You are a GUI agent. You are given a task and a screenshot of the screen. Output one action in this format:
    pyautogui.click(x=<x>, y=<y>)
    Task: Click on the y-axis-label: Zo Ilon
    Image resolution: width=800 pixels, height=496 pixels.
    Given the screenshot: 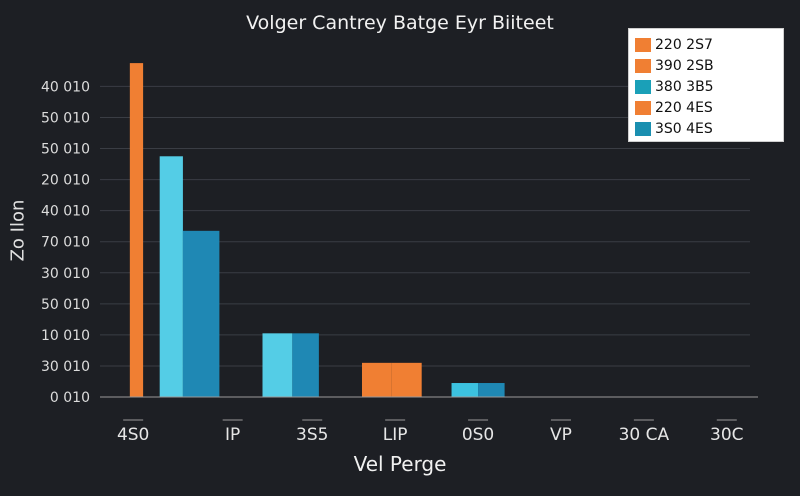 What is the action you would take?
    pyautogui.click(x=18, y=230)
    